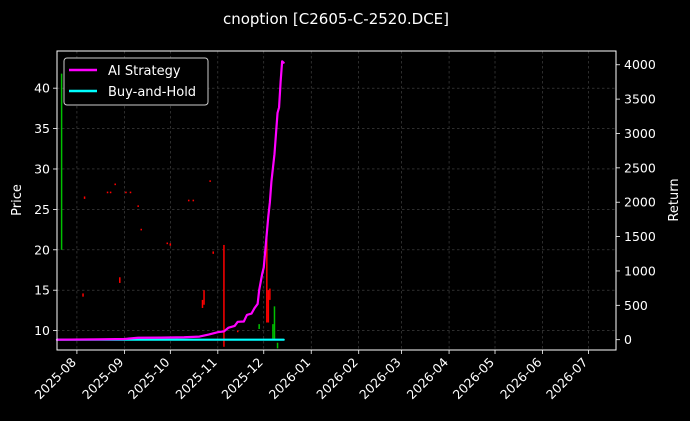 Image resolution: width=690 pixels, height=421 pixels. Describe the element at coordinates (17, 200) in the screenshot. I see `y-axis-left-label: Price` at that location.